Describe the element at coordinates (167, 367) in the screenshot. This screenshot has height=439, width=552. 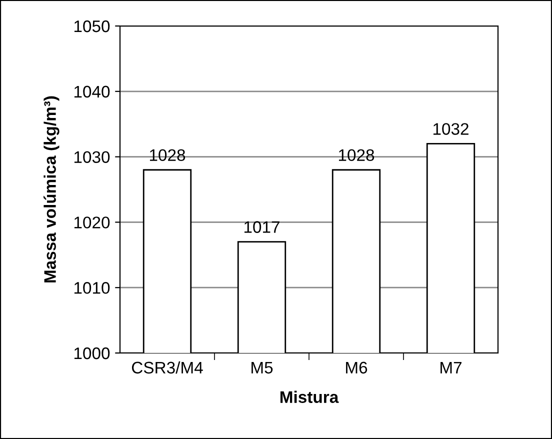
I see `x-tick-label: CSR3/M4` at that location.